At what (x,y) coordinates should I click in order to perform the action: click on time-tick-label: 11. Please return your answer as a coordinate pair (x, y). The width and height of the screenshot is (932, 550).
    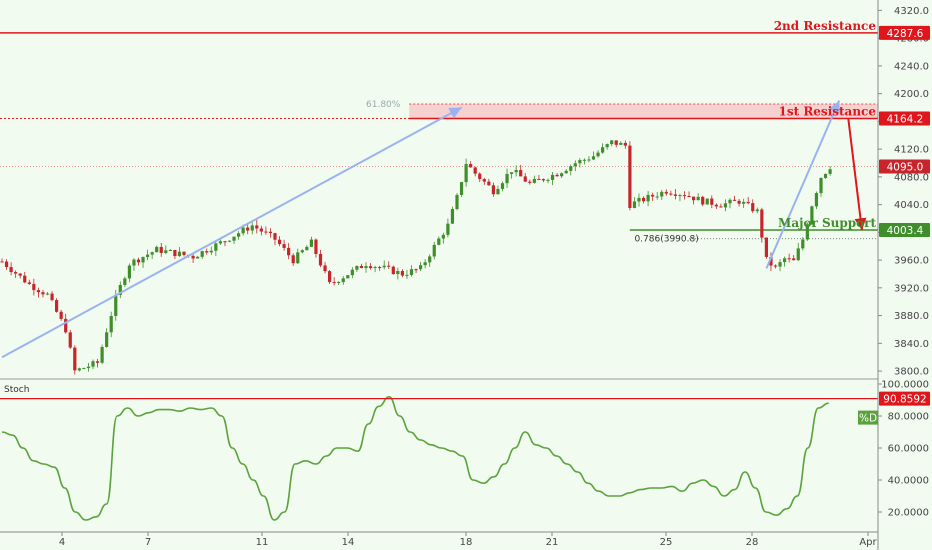
    Looking at the image, I should click on (262, 542).